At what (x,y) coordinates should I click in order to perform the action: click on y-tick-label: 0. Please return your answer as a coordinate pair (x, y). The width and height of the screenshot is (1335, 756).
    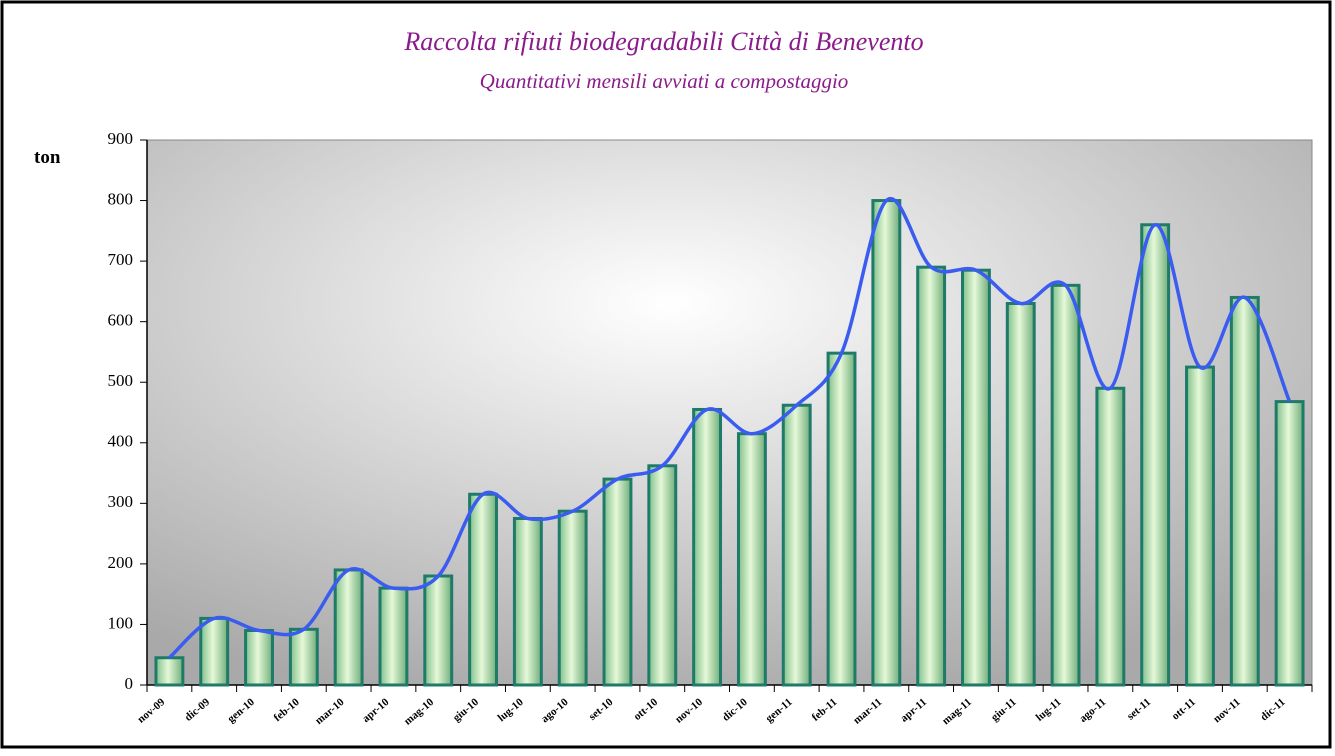
    Looking at the image, I should click on (129, 683).